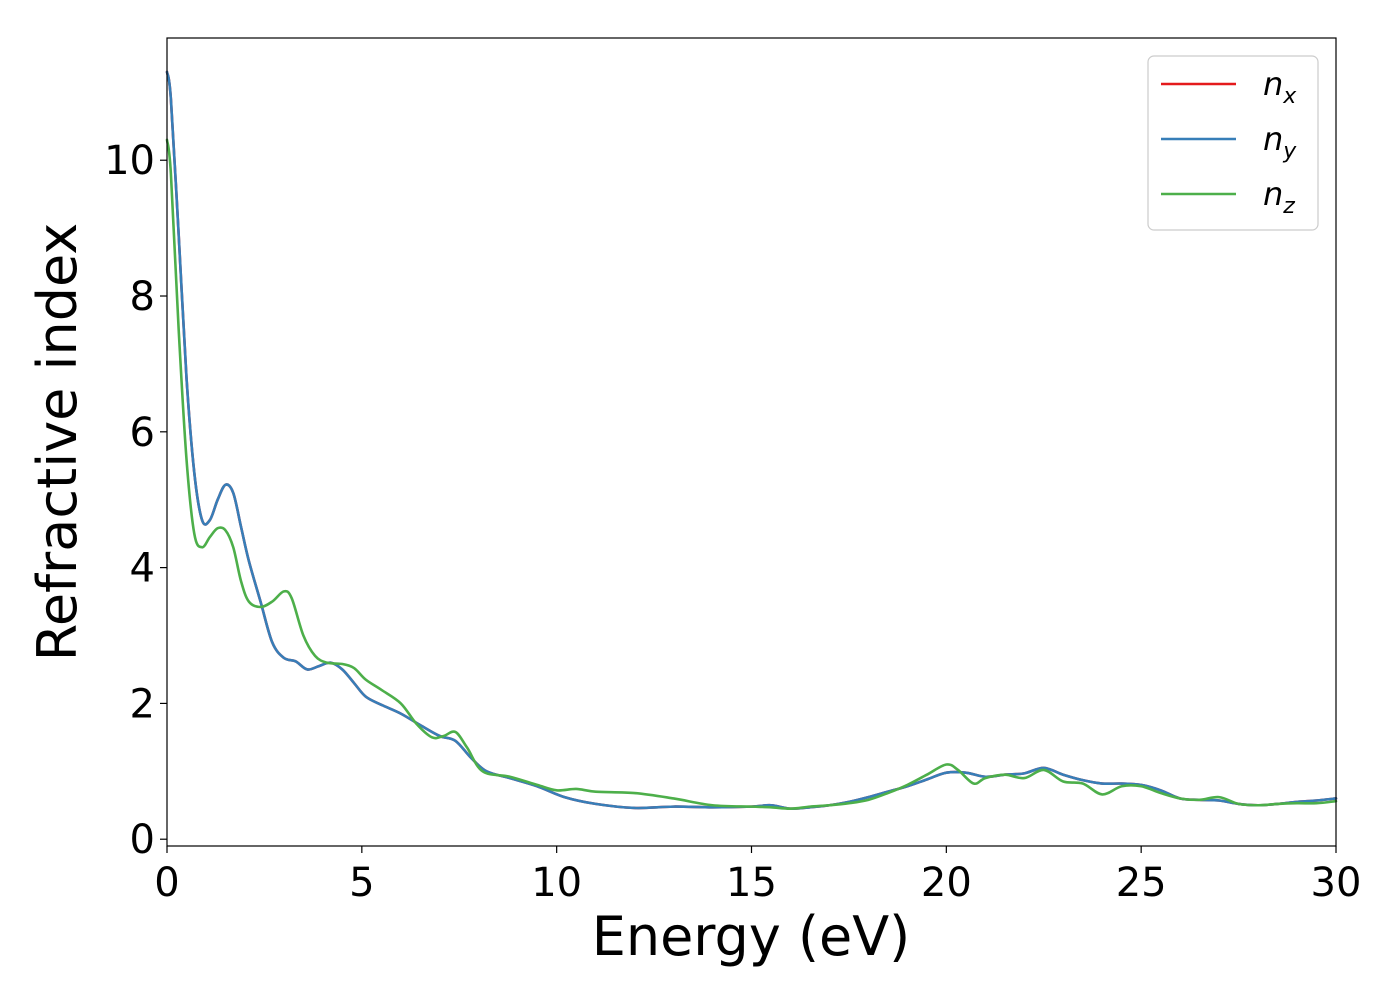 This screenshot has width=1400, height=1000. What do you see at coordinates (1280, 87) in the screenshot?
I see `legend-label-nx: nx` at bounding box center [1280, 87].